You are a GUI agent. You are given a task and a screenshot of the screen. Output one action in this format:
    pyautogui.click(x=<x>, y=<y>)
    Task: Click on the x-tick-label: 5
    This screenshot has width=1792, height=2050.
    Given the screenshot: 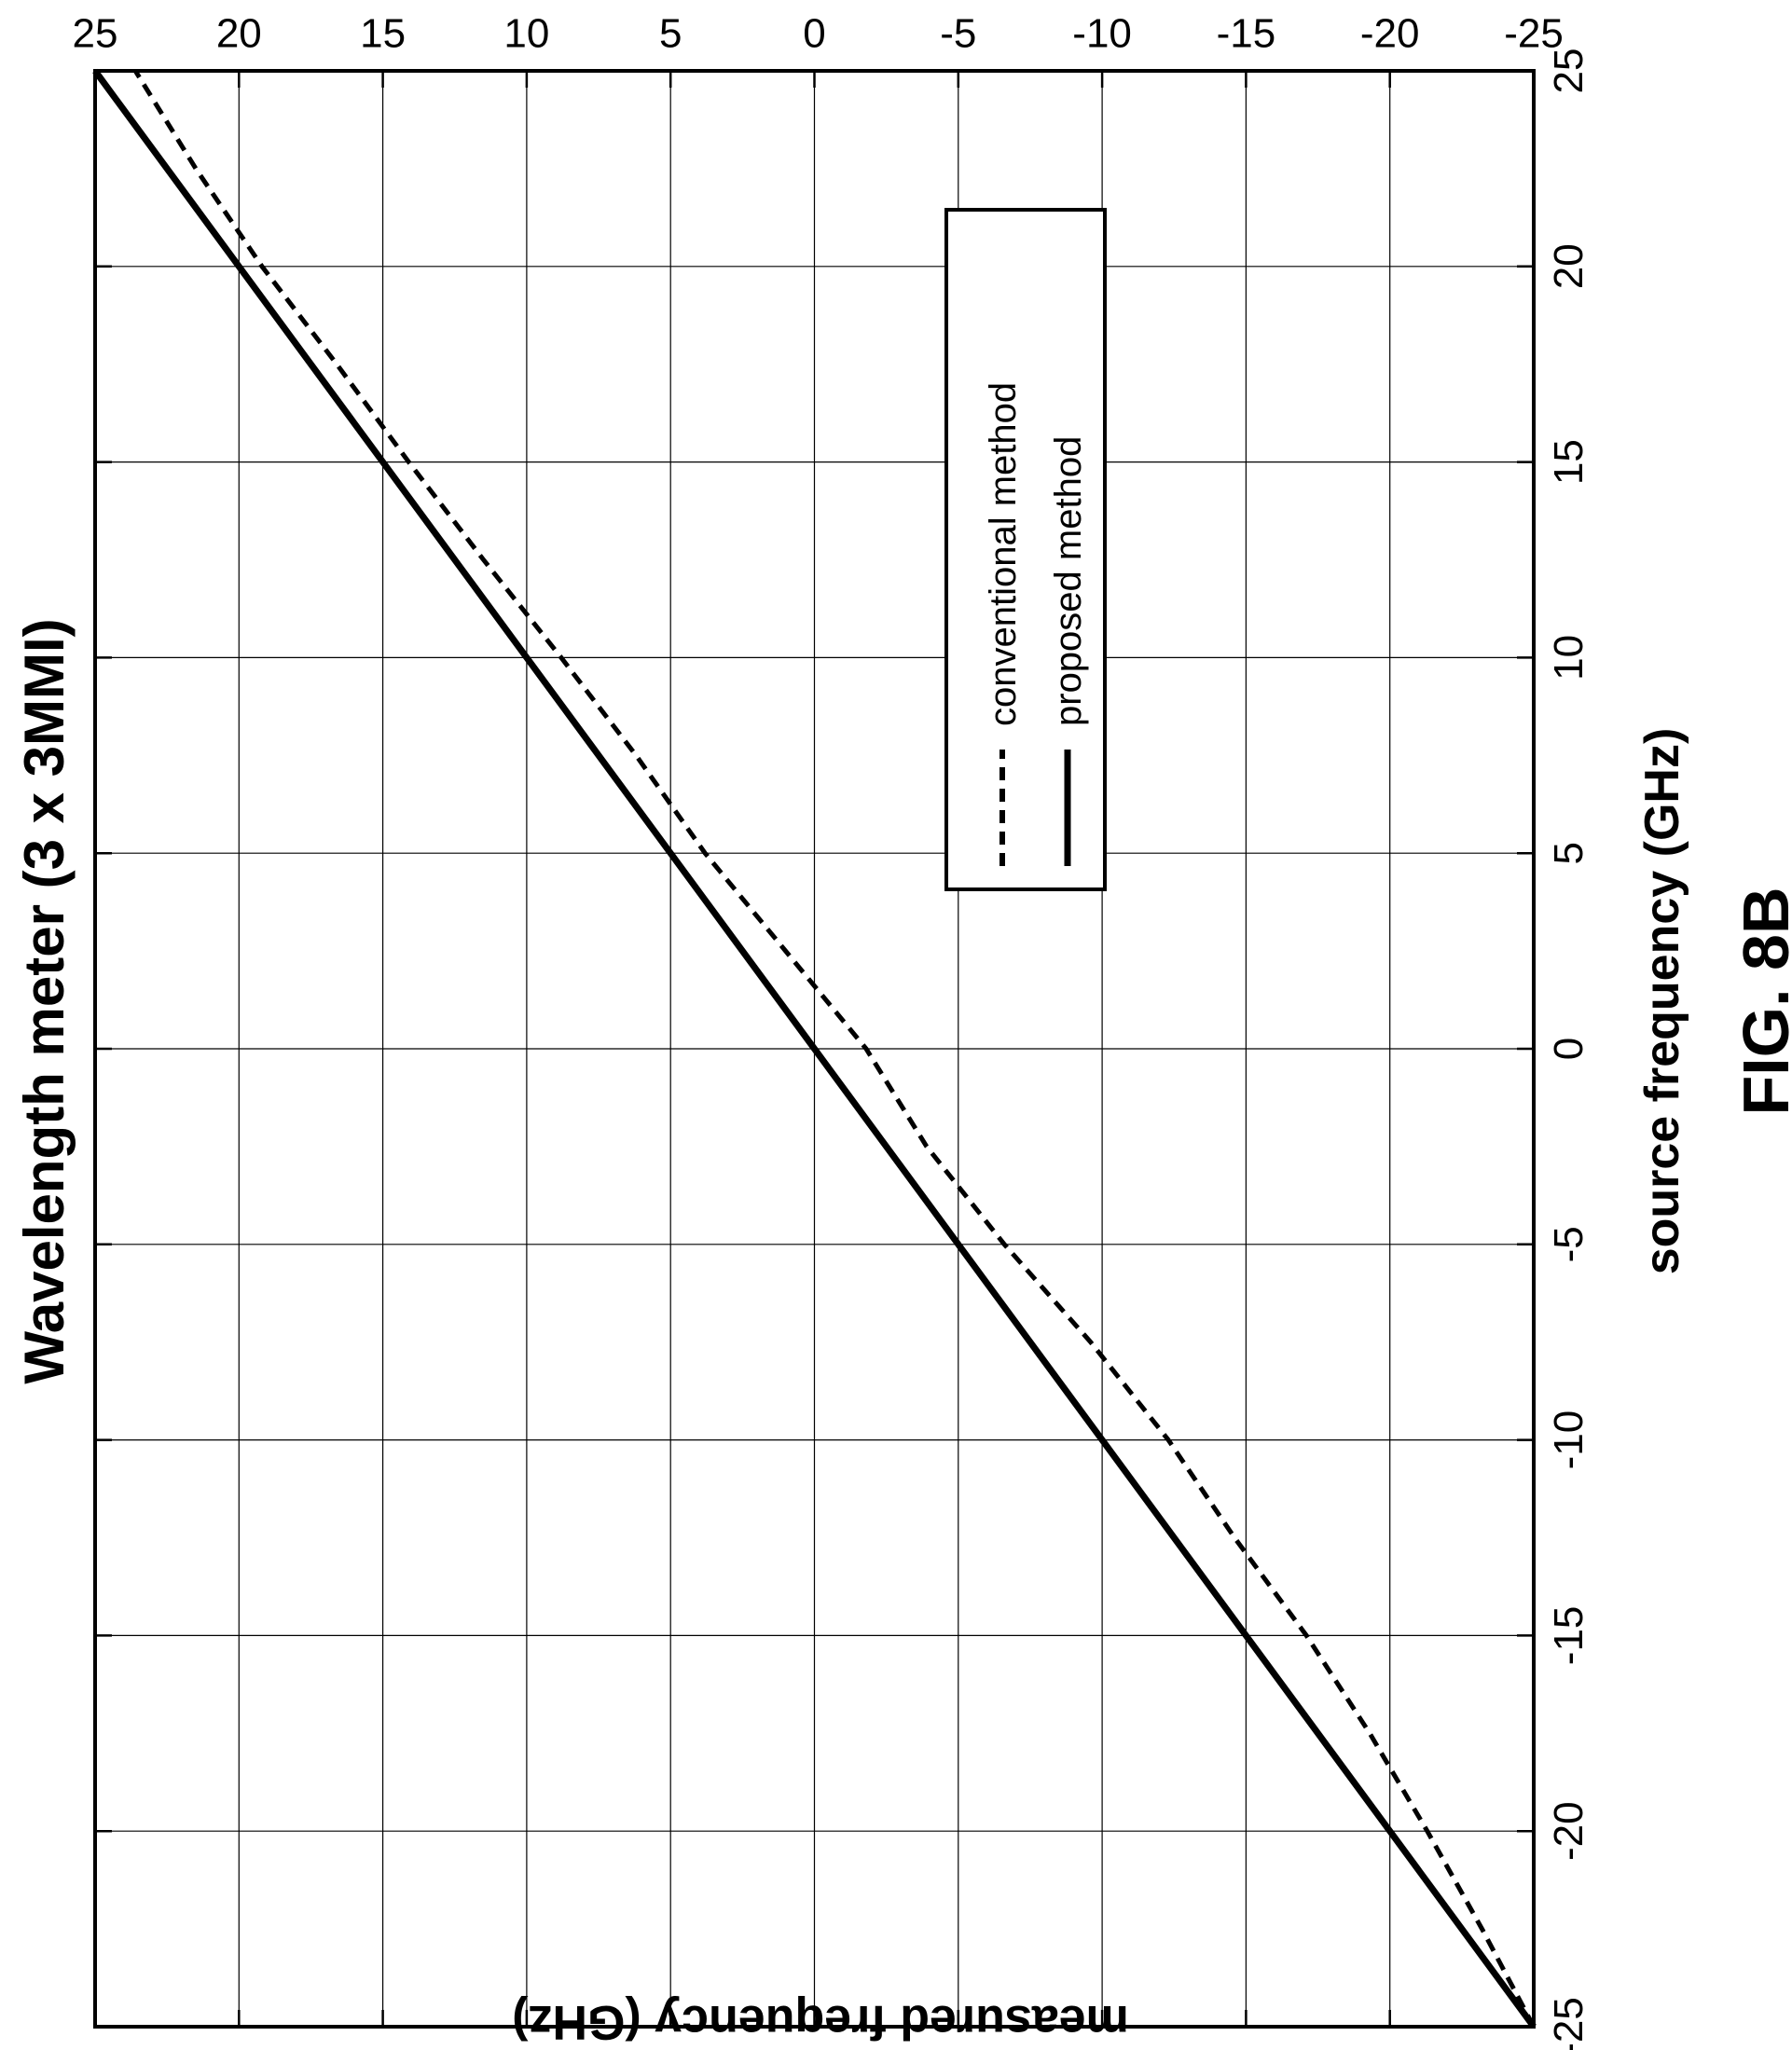 What is the action you would take?
    pyautogui.click(x=1569, y=853)
    